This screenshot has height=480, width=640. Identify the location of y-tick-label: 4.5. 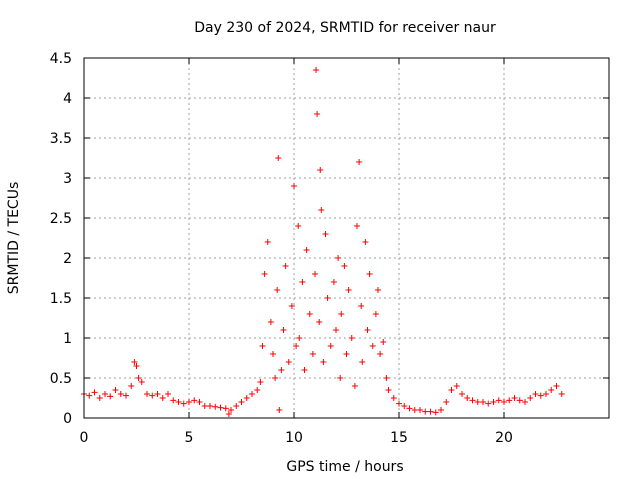
(61, 59).